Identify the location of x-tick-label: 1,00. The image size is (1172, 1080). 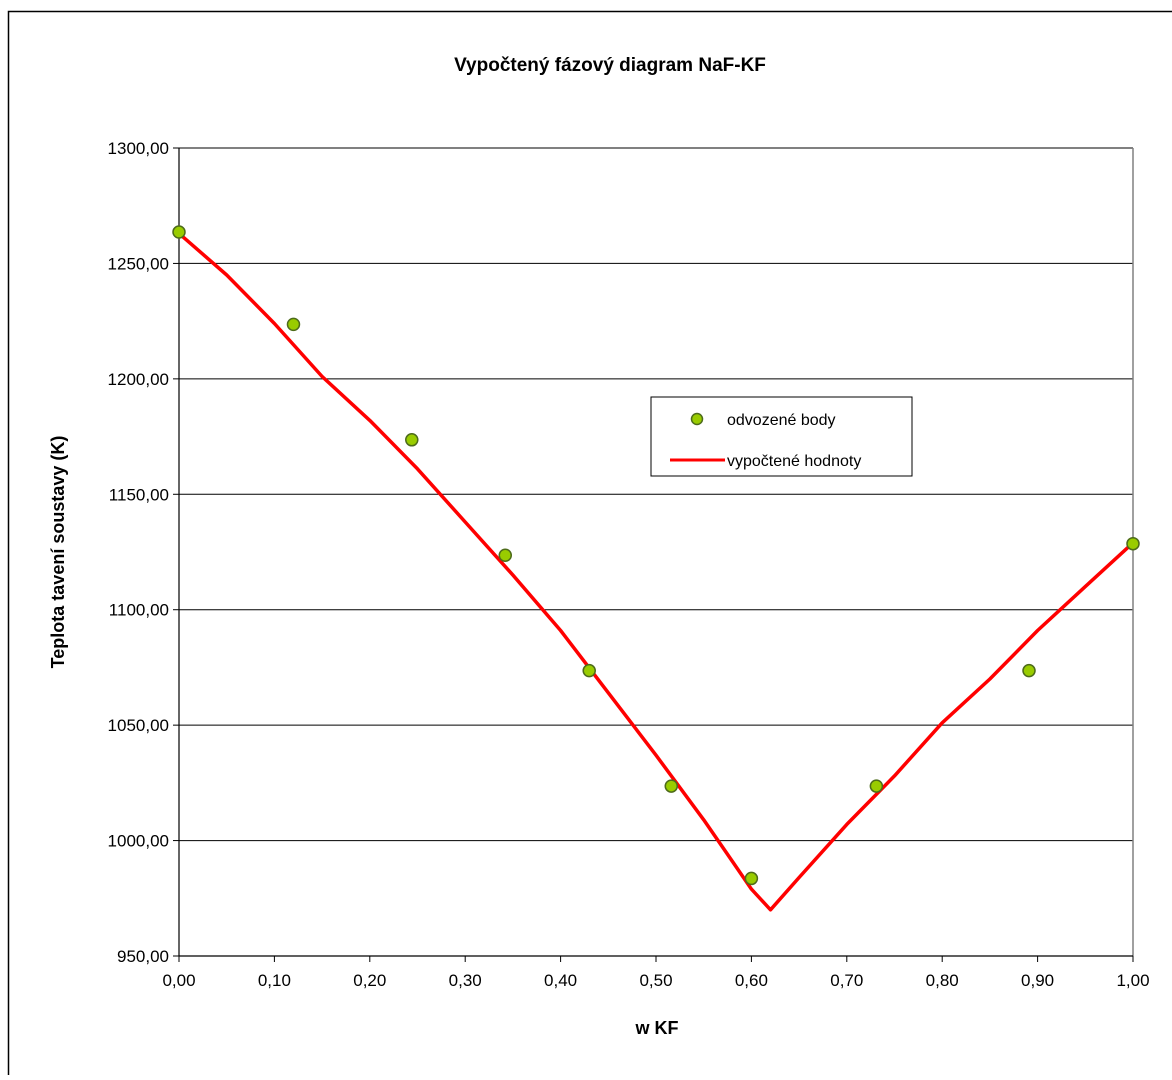
(1132, 980).